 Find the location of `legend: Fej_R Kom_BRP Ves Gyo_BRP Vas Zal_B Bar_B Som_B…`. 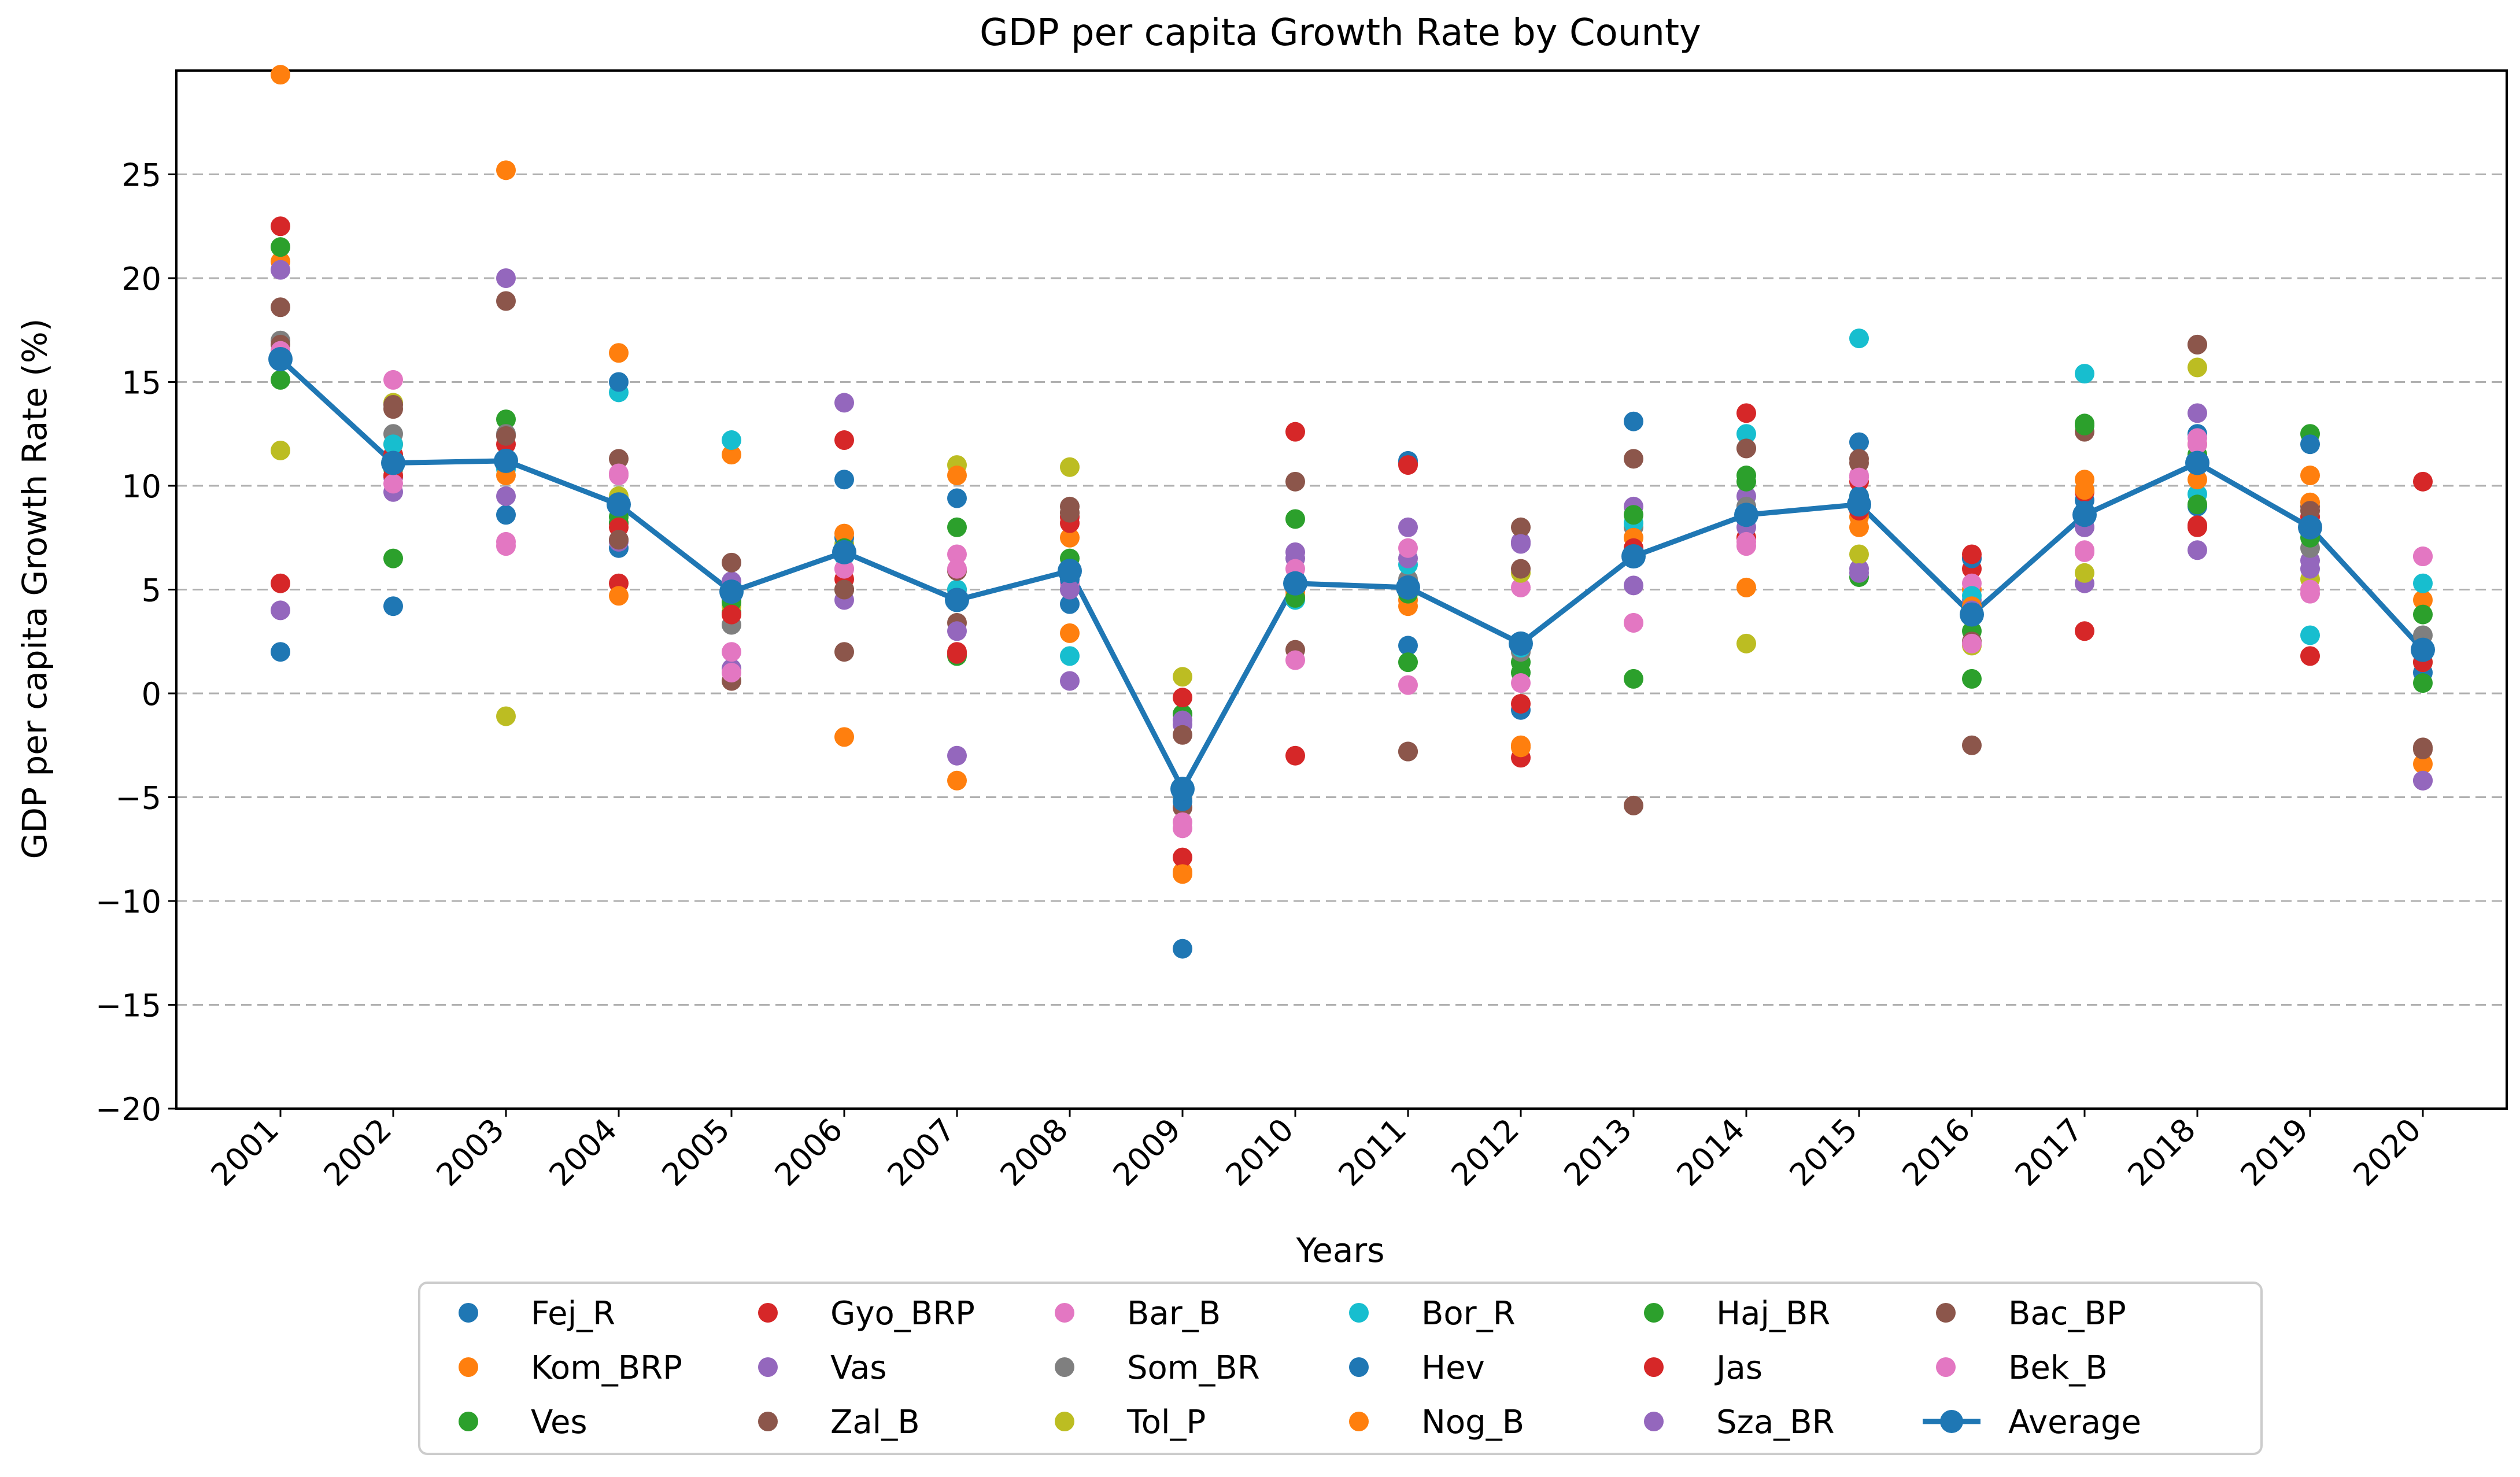

legend: Fej_R Kom_BRP Ves Gyo_BRP Vas Zal_B Bar_B Som_B… is located at coordinates (1340, 1368).